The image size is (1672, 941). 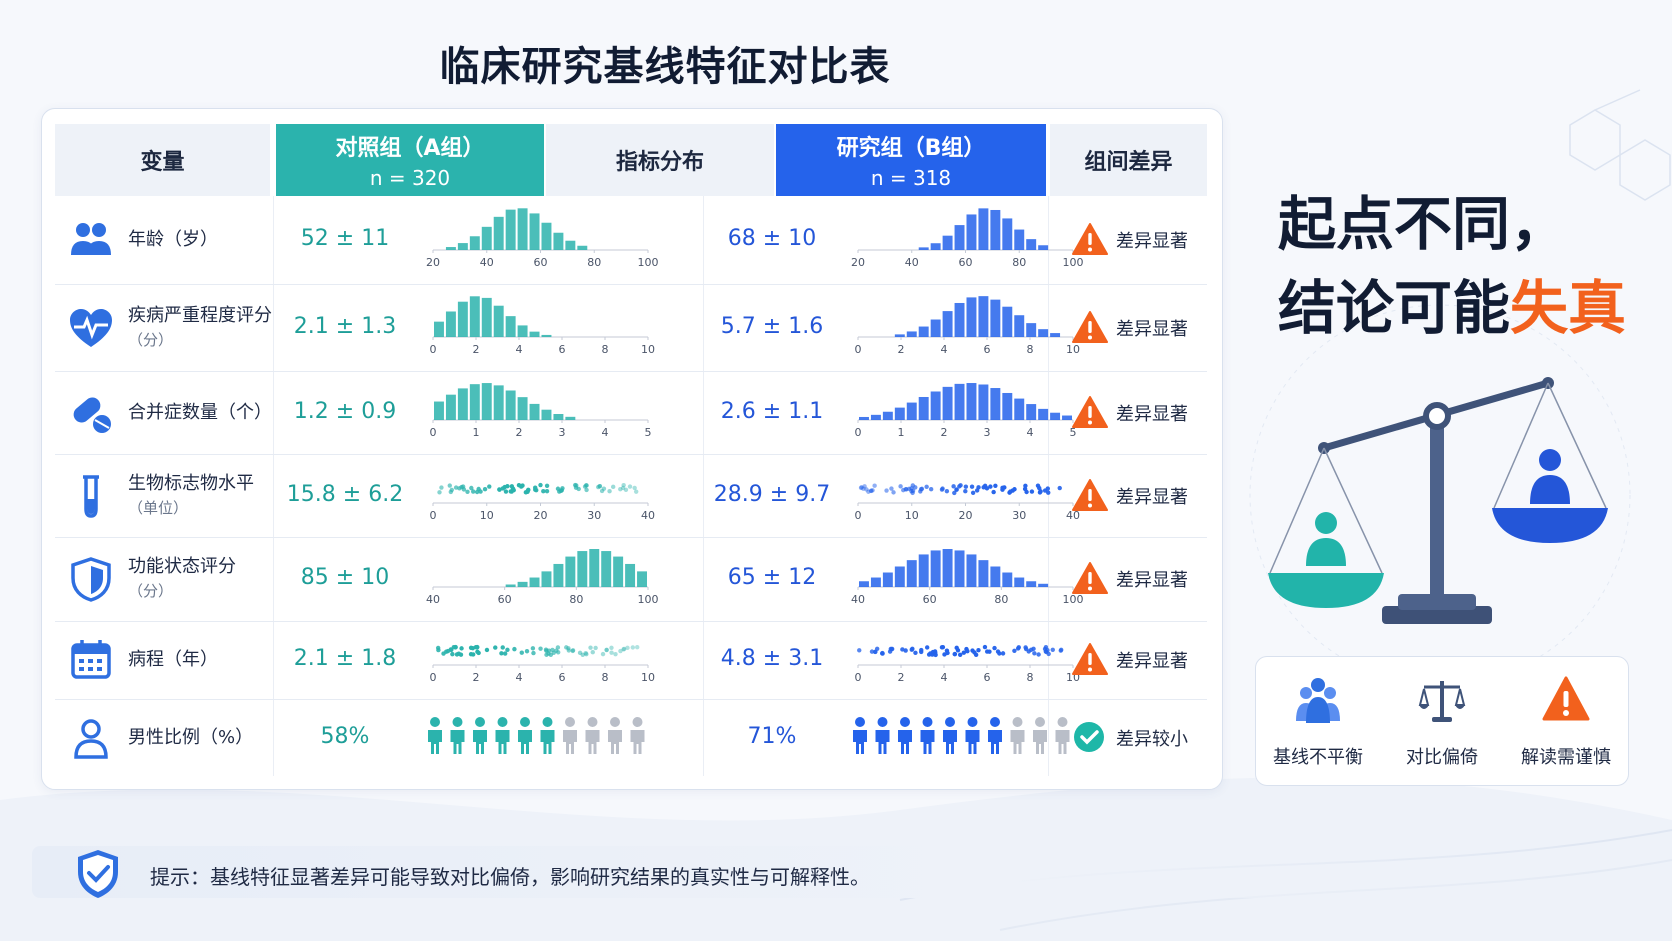 What do you see at coordinates (944, 432) in the screenshot?
I see `tick-label: 2` at bounding box center [944, 432].